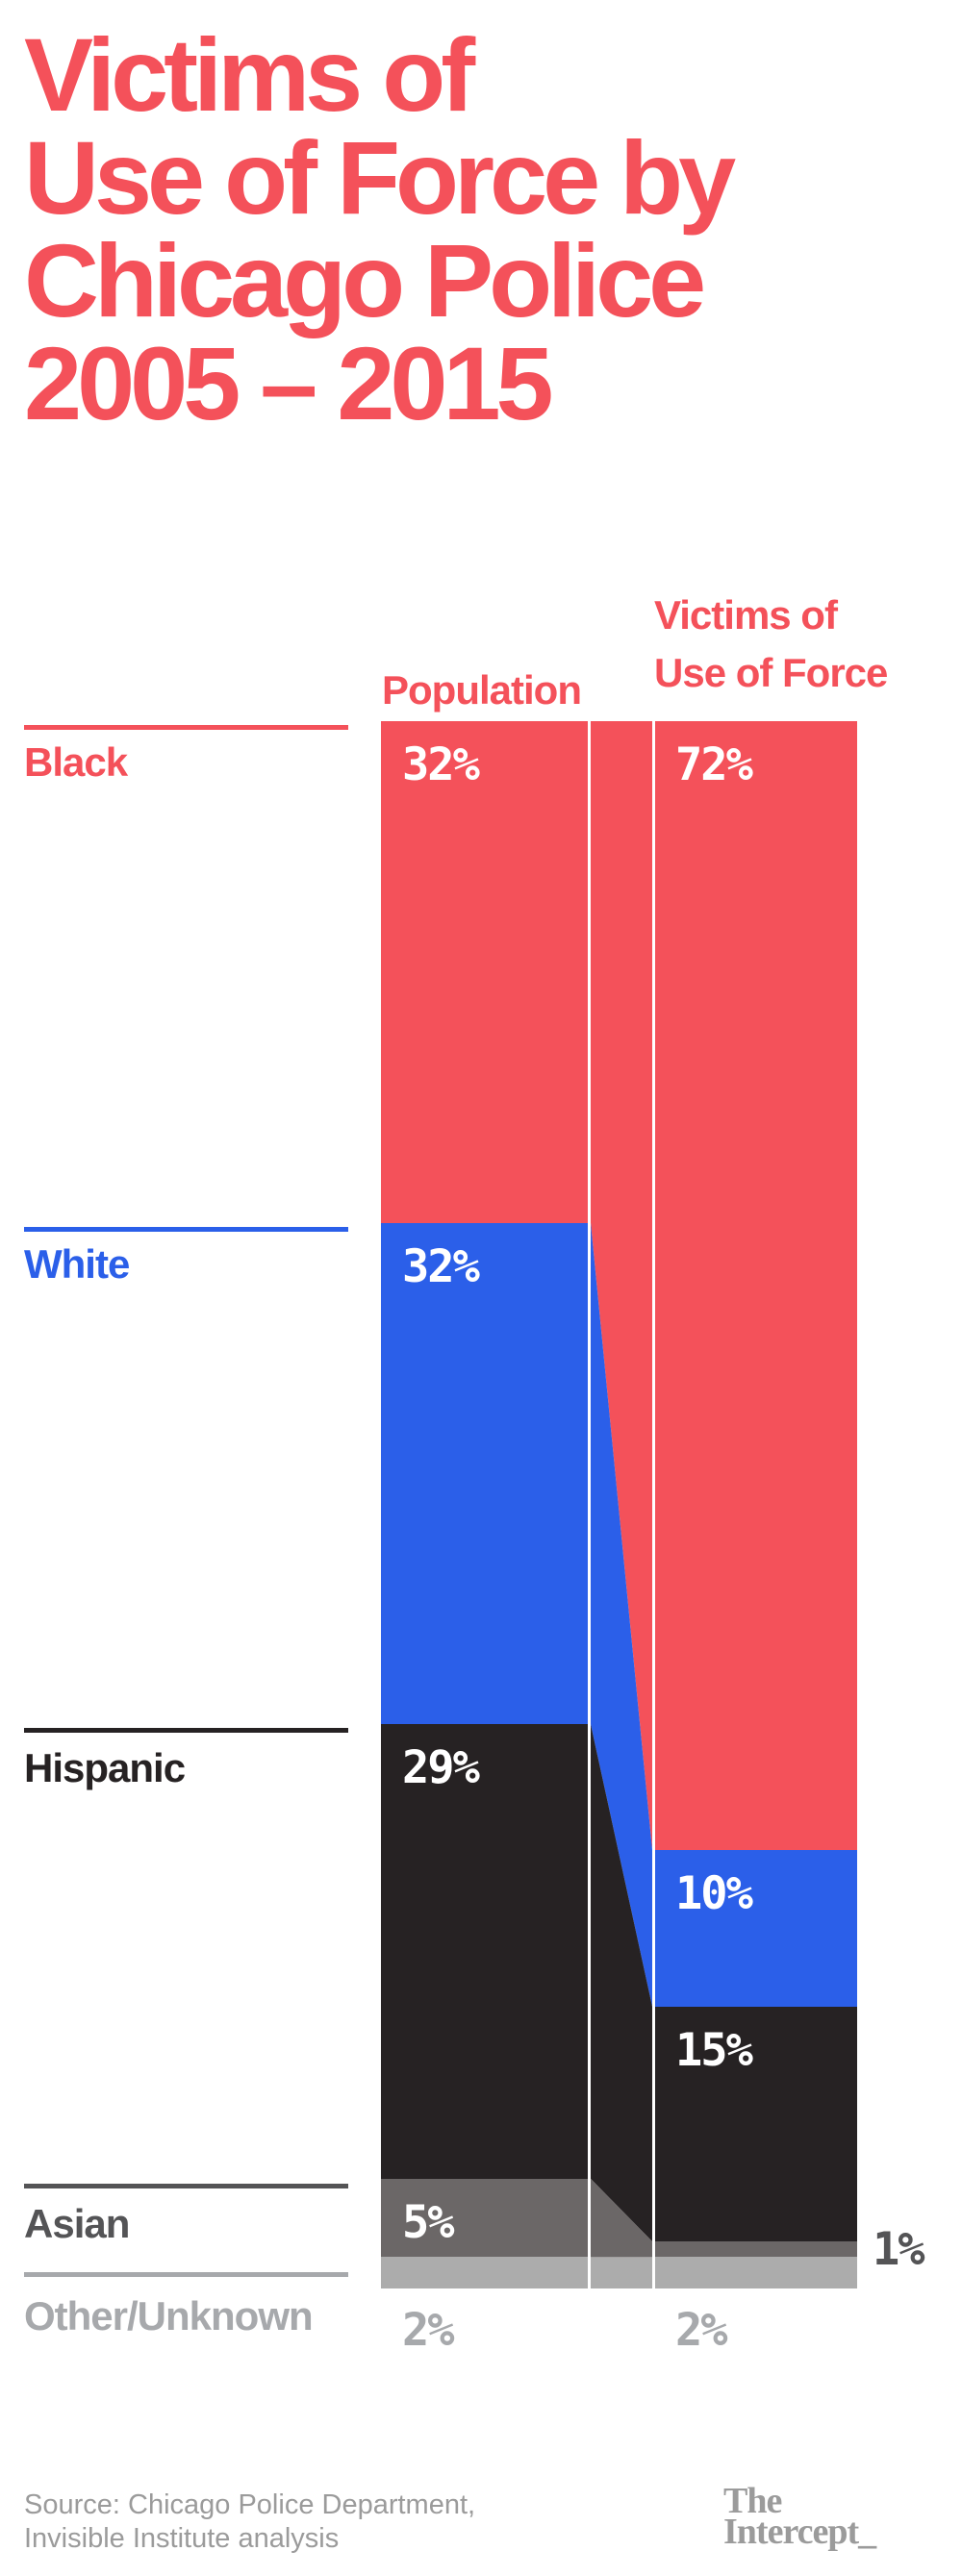 This screenshot has height=2576, width=962. What do you see at coordinates (250, 2504) in the screenshot?
I see `source-credit-line: Source: Chicago Police Department,` at bounding box center [250, 2504].